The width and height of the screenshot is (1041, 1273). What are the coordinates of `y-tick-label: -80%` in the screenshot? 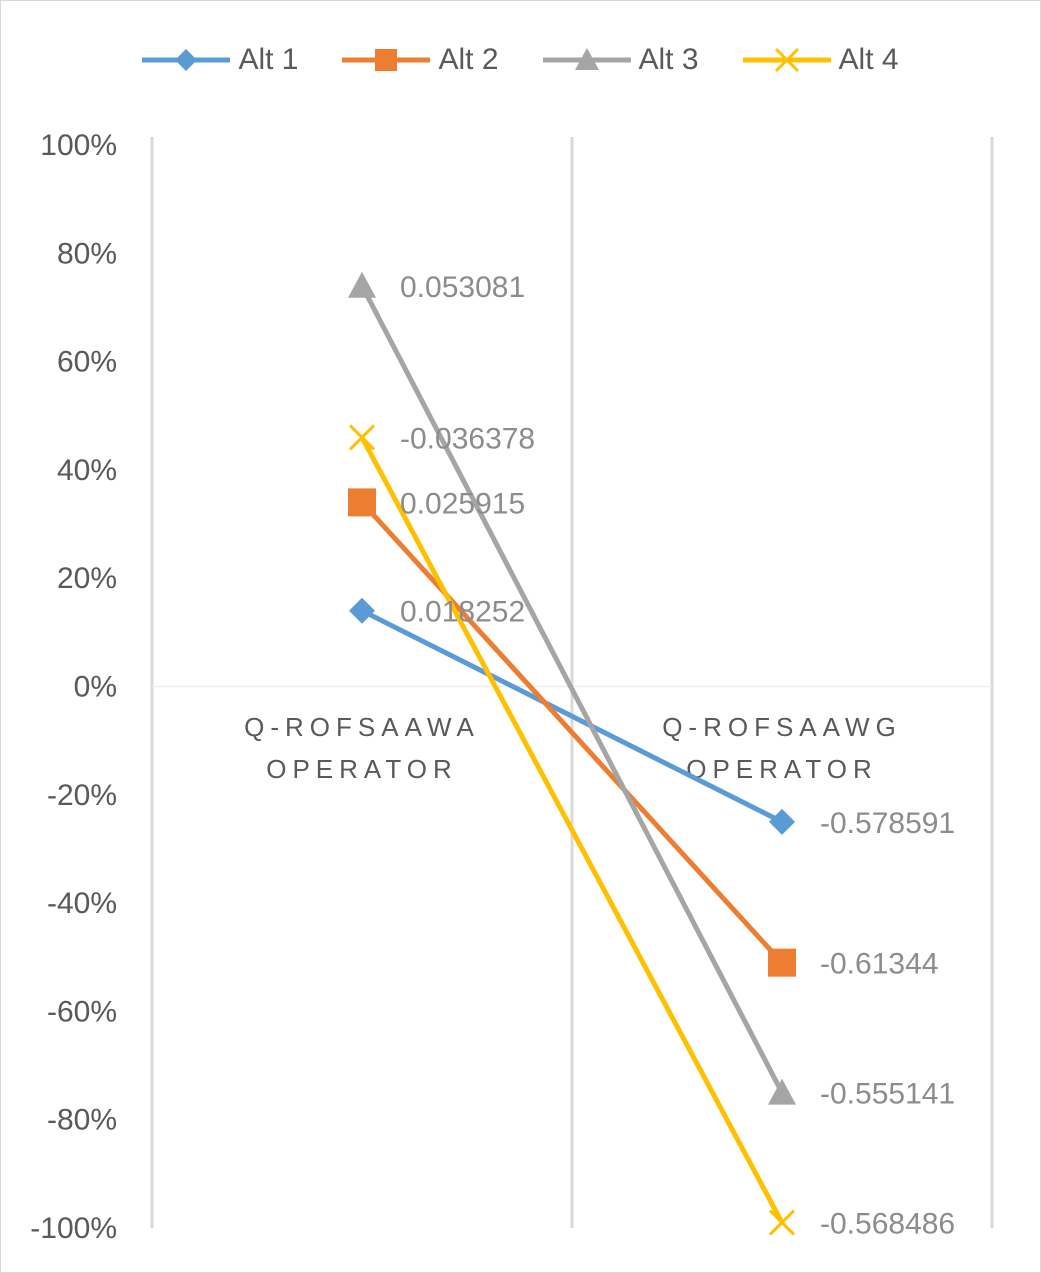 It's located at (82, 1120).